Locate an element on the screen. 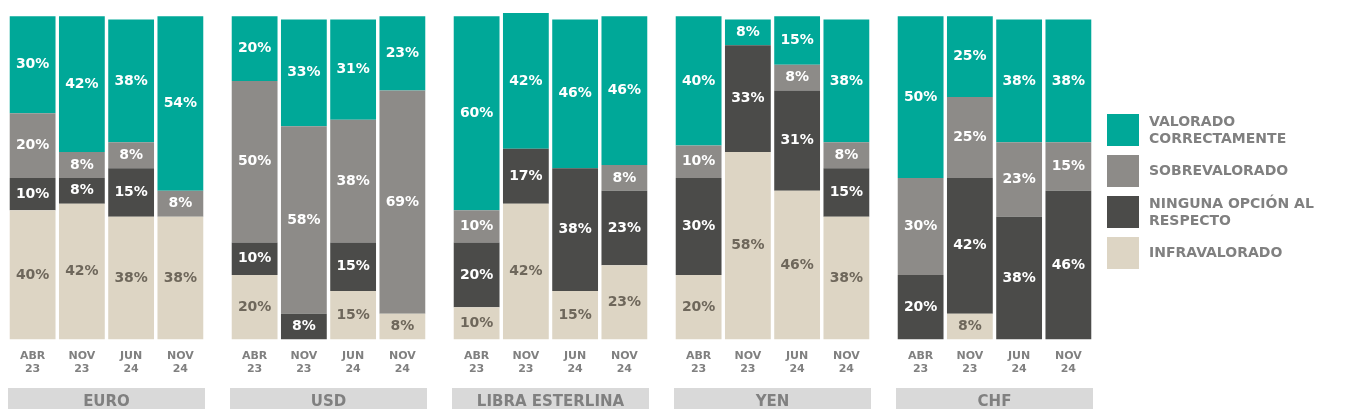  data-label: 17% is located at coordinates (526, 174).